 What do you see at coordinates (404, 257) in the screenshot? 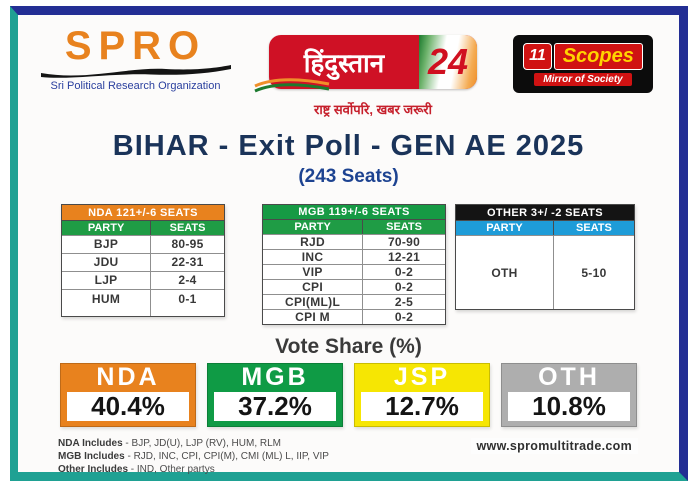
I see `seats-cell: 12-21` at bounding box center [404, 257].